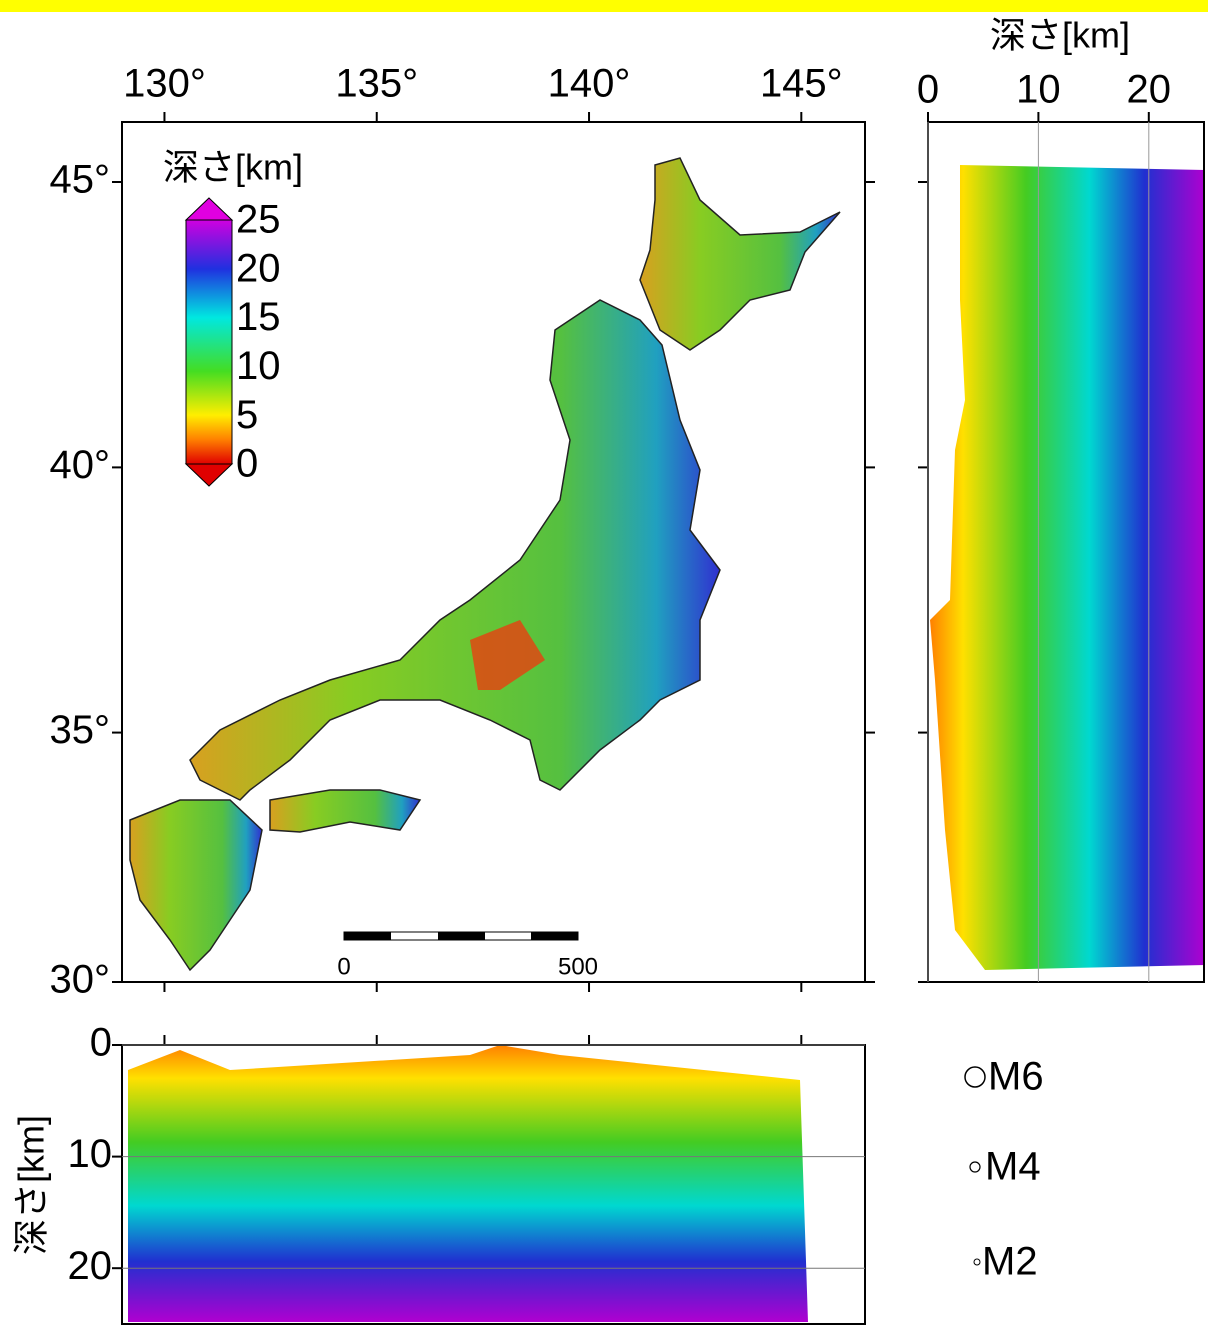 This screenshot has width=1208, height=1334. What do you see at coordinates (80, 730) in the screenshot?
I see `lat-tick-label: 35°` at bounding box center [80, 730].